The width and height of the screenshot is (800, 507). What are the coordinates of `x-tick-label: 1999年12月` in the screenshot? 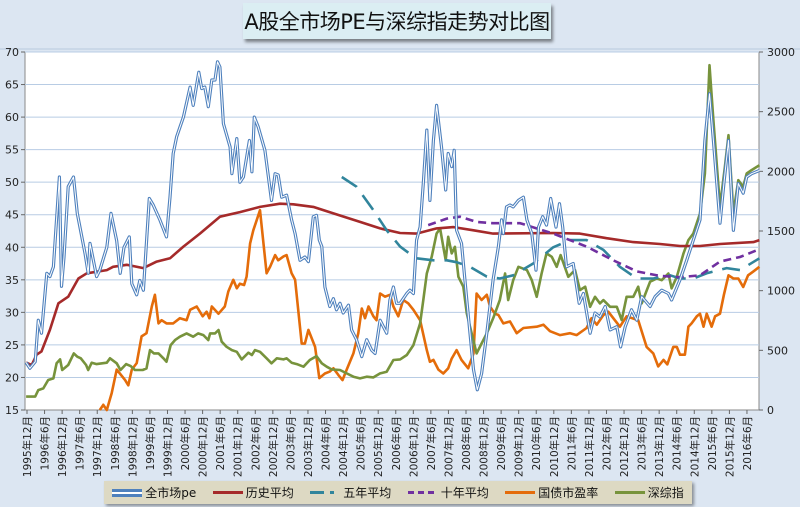 It's located at (167, 446).